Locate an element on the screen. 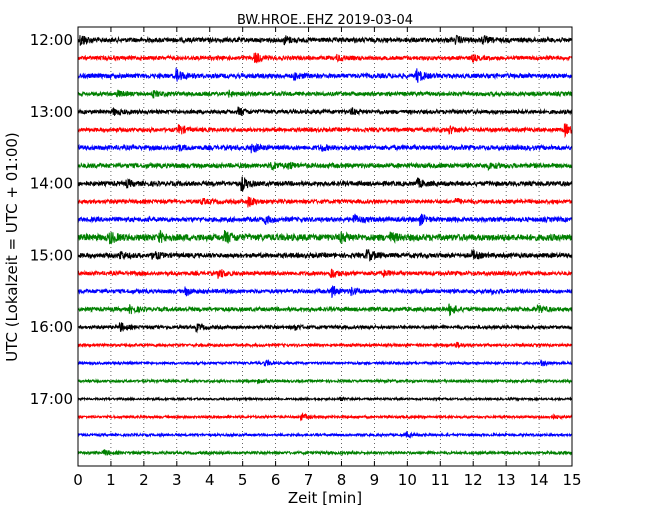 Image resolution: width=650 pixels, height=520 pixels. trace-15:45 is located at coordinates (325, 310).